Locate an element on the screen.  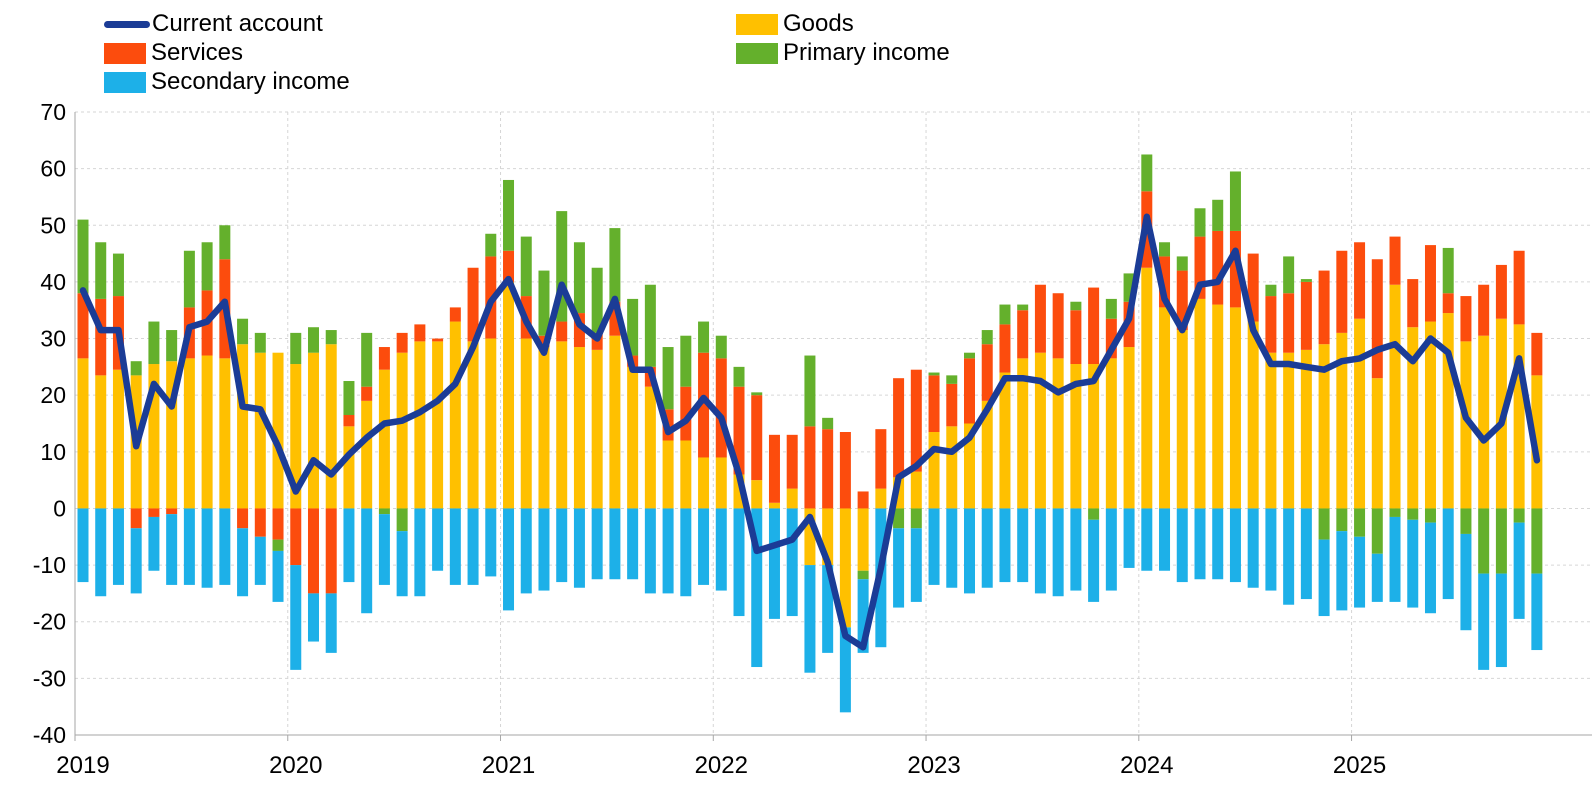
y-tick-label: 20 is located at coordinates (53, 395).